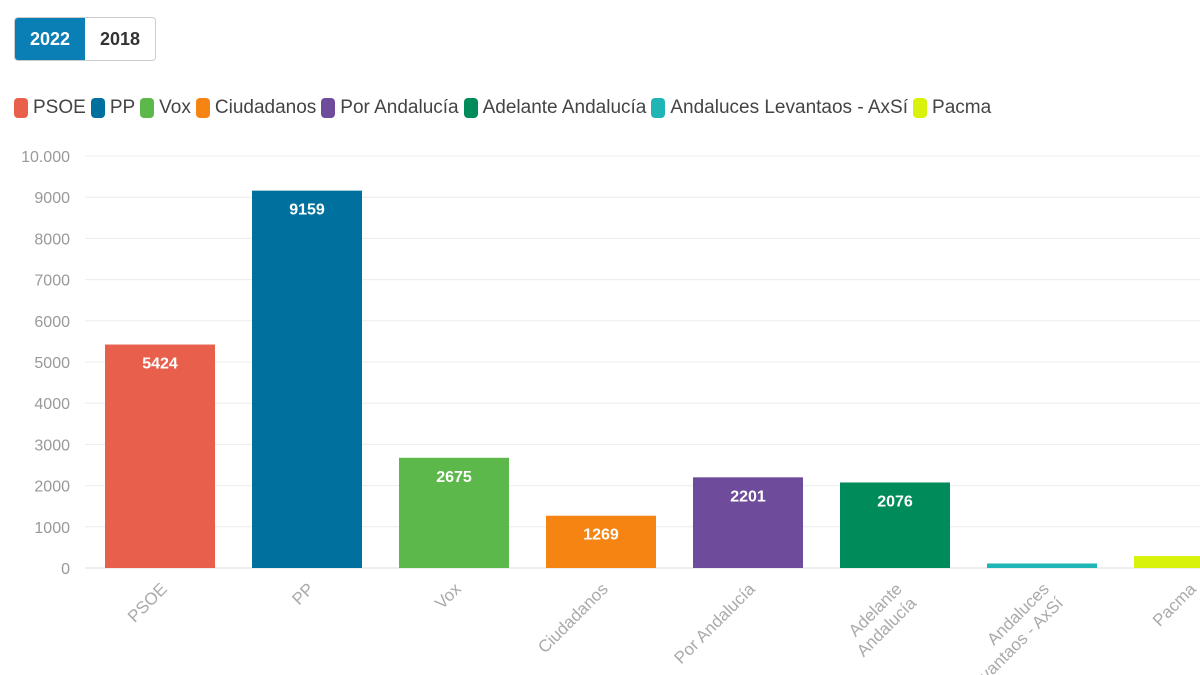  What do you see at coordinates (879, 619) in the screenshot?
I see `x-tick-label: AdelanteAndalucía` at bounding box center [879, 619].